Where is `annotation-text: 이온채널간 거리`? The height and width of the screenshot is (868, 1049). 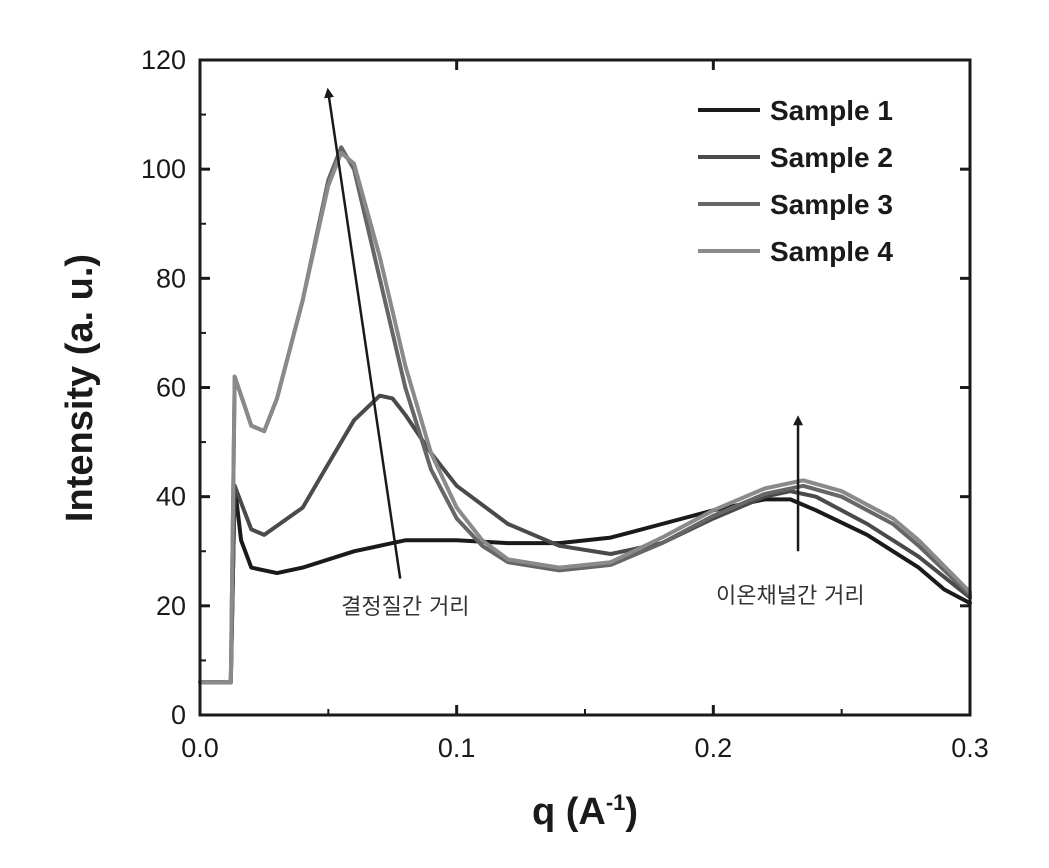
annotation-text: 이온채널간 거리 is located at coordinates (790, 596).